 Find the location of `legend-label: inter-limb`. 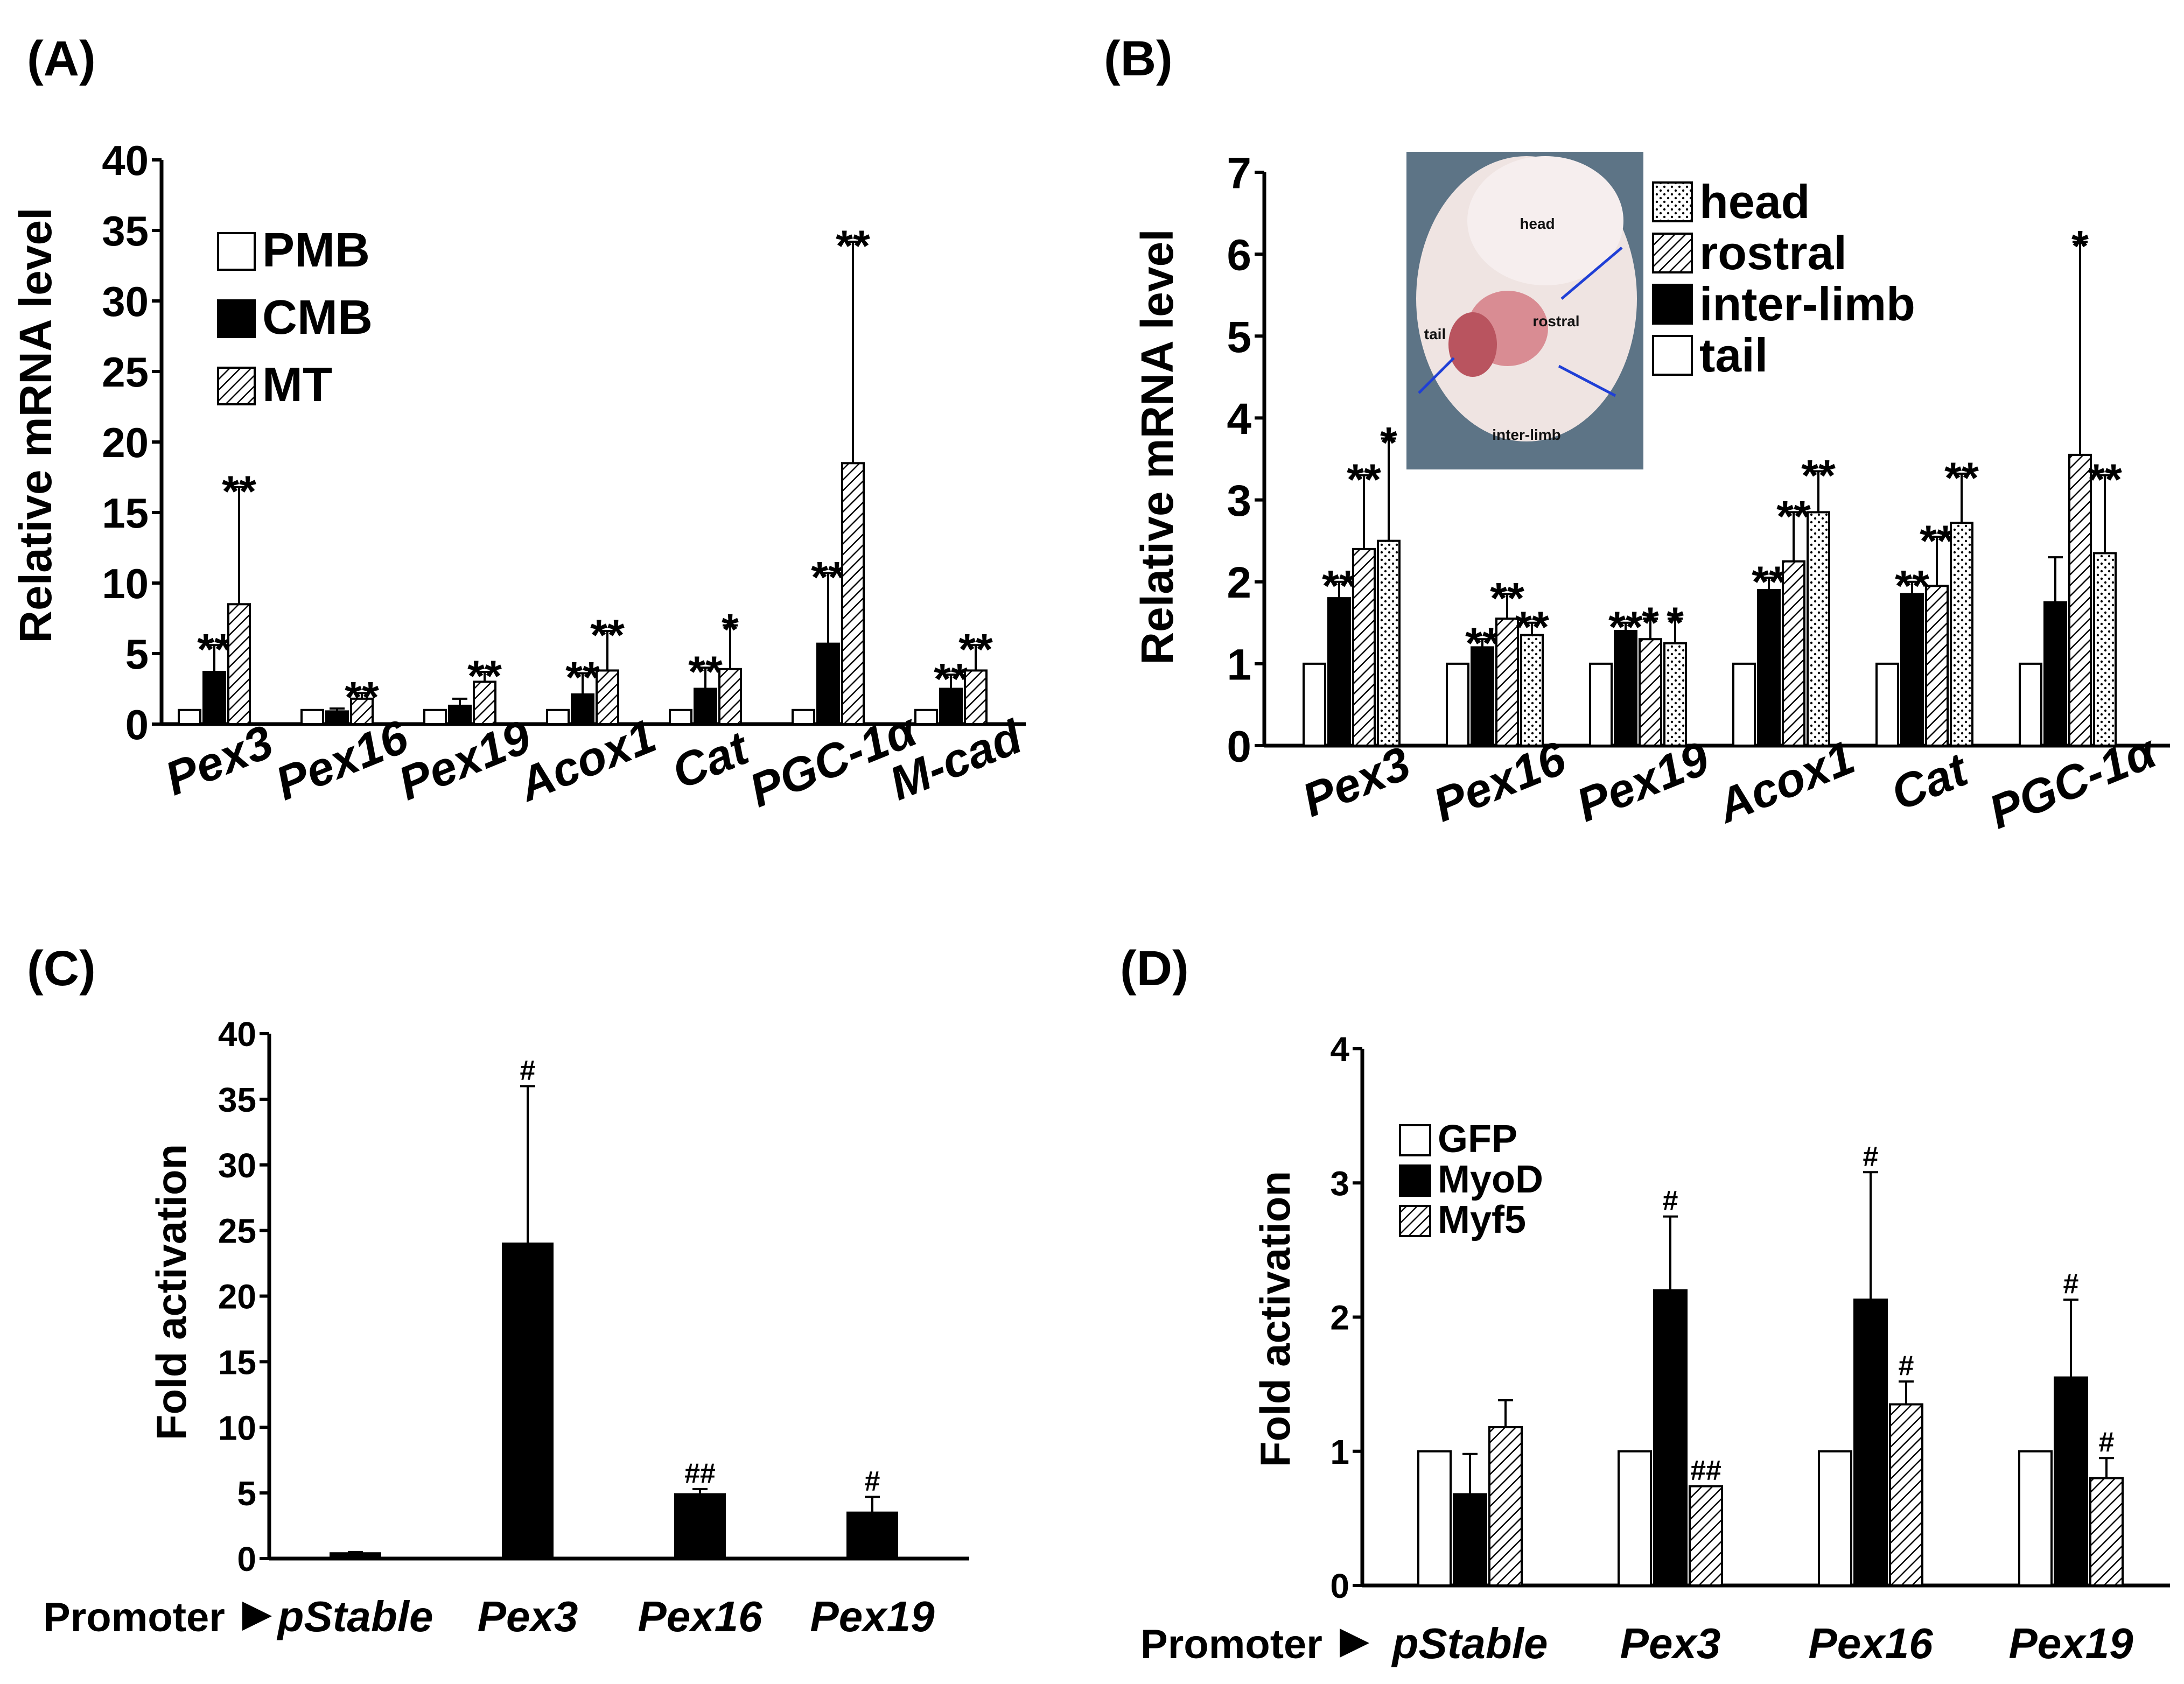

legend-label: inter-limb is located at coordinates (1807, 304).